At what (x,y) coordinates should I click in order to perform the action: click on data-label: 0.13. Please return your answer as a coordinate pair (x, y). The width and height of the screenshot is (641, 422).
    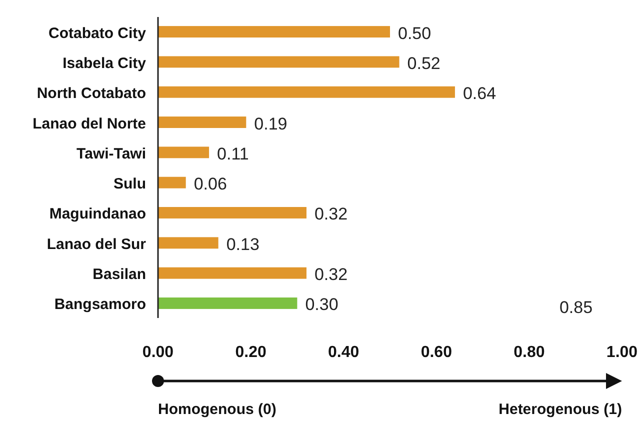
    Looking at the image, I should click on (243, 244).